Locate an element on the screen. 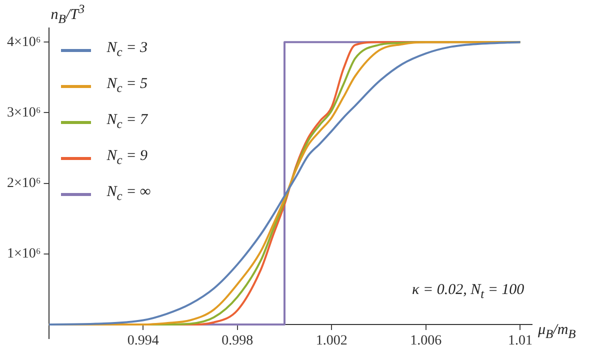  y-tick-label: 2×10⁶ is located at coordinates (23, 183).